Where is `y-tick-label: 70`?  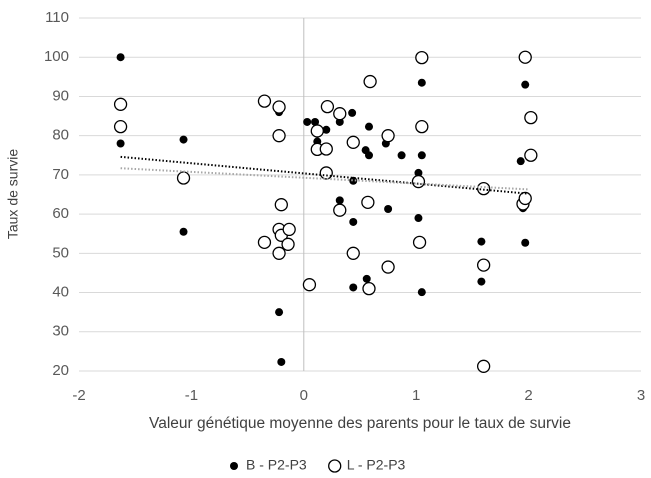 y-tick-label: 70 is located at coordinates (60, 174).